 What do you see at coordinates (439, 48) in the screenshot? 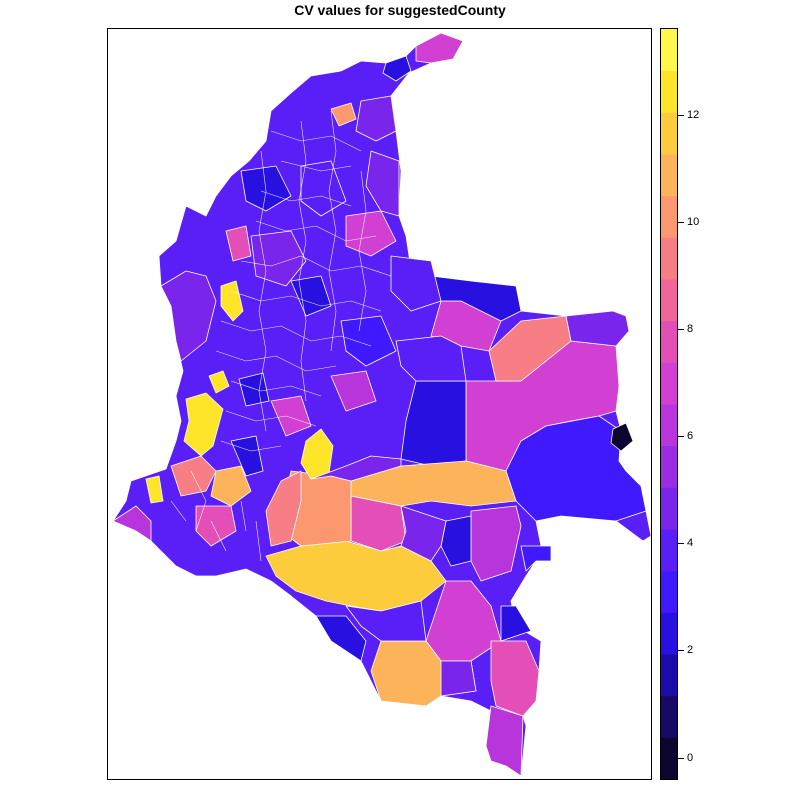
I see `region-guajira-pink` at bounding box center [439, 48].